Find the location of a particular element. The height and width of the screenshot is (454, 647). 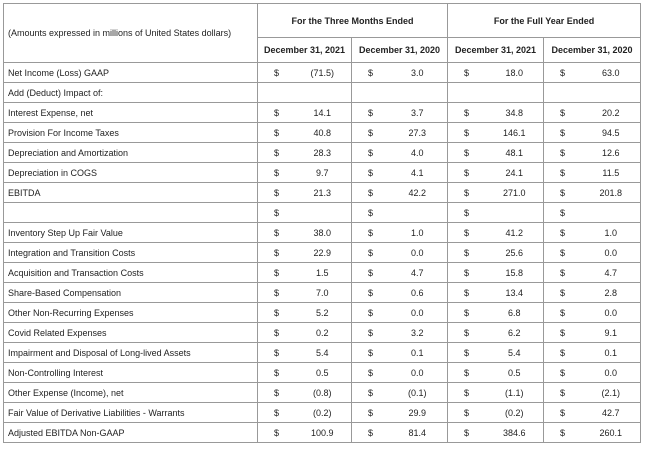

value-cell: (2.1) is located at coordinates (611, 392).